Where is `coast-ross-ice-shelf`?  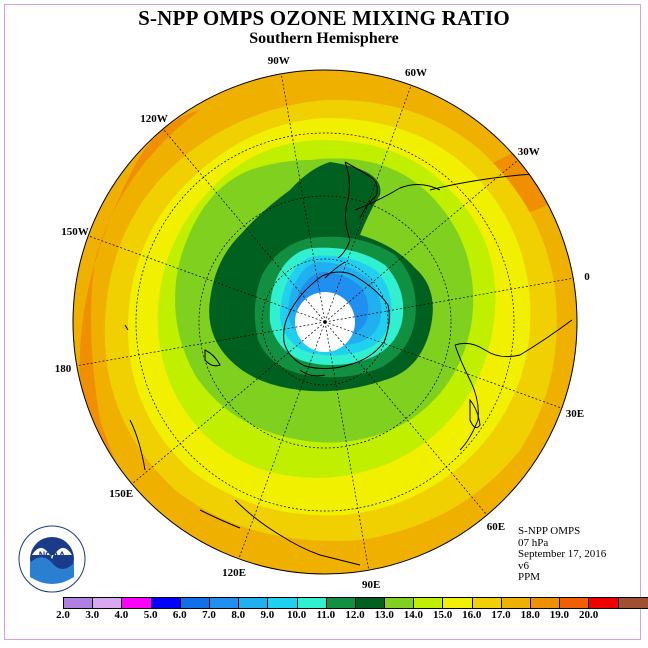 coast-ross-ice-shelf is located at coordinates (312, 373).